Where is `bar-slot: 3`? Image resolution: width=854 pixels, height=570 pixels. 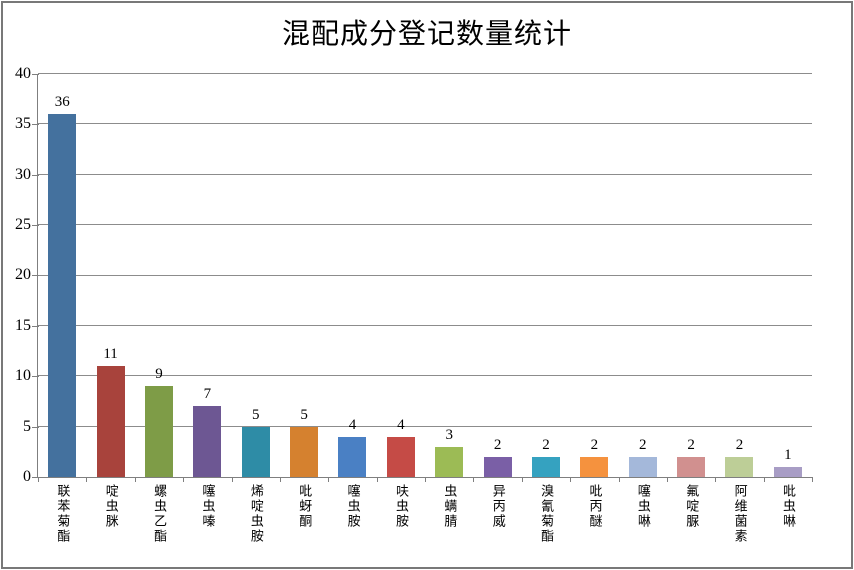 bar-slot: 3 is located at coordinates (449, 275).